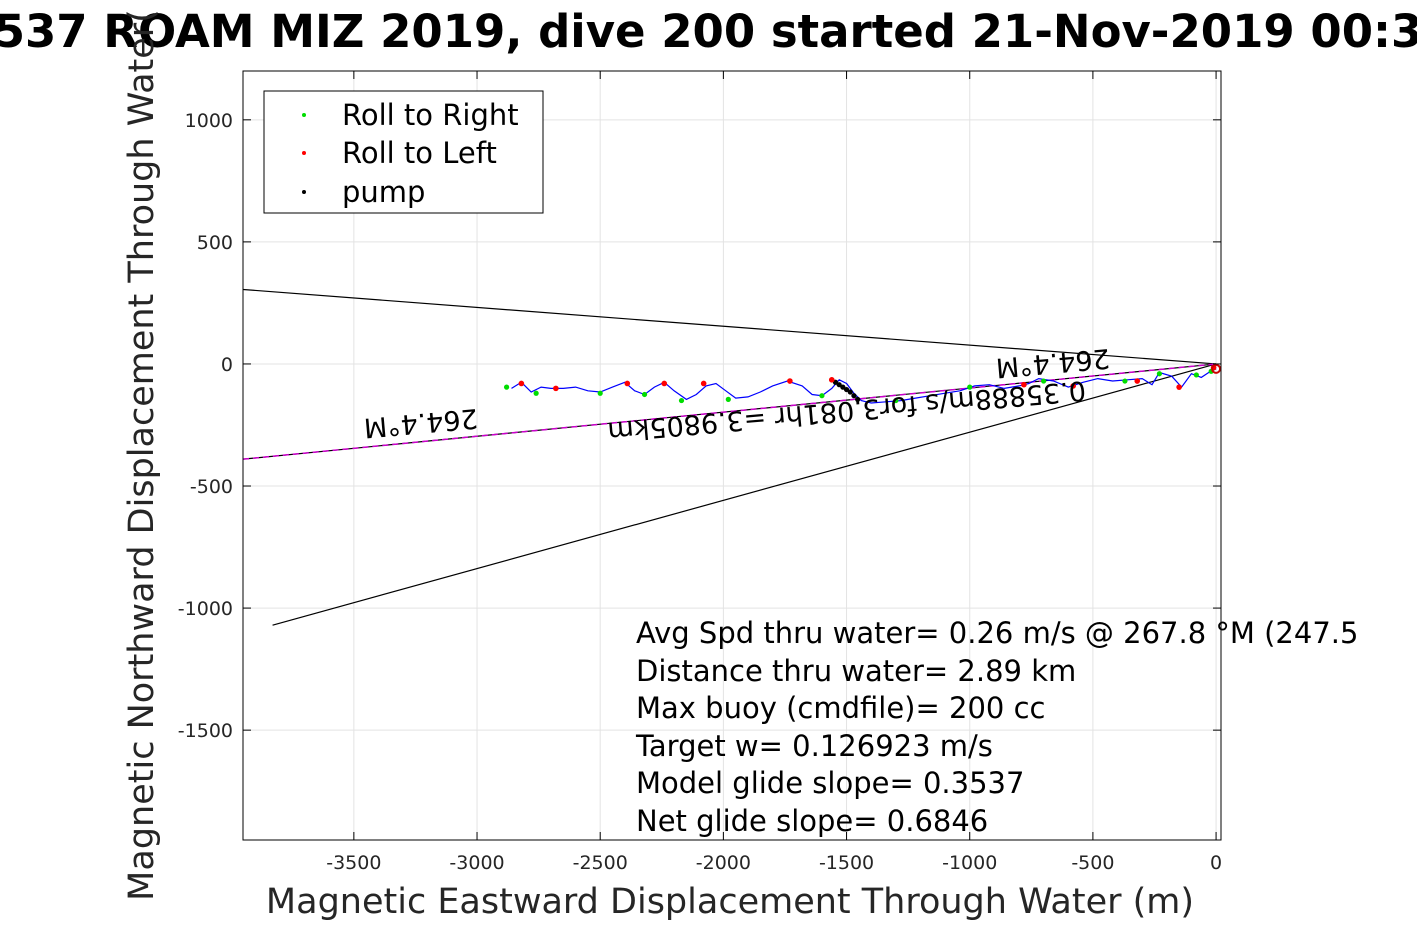 This screenshot has height=945, width=1417. I want to click on x-tick-label: -1000, so click(969, 863).